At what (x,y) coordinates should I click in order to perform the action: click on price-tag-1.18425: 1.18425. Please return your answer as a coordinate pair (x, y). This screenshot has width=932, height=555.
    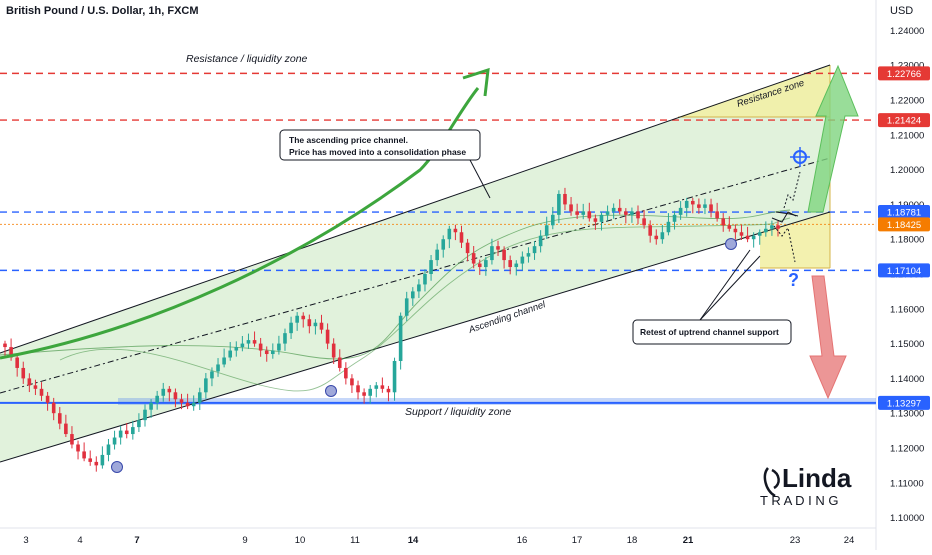
    Looking at the image, I should click on (904, 225).